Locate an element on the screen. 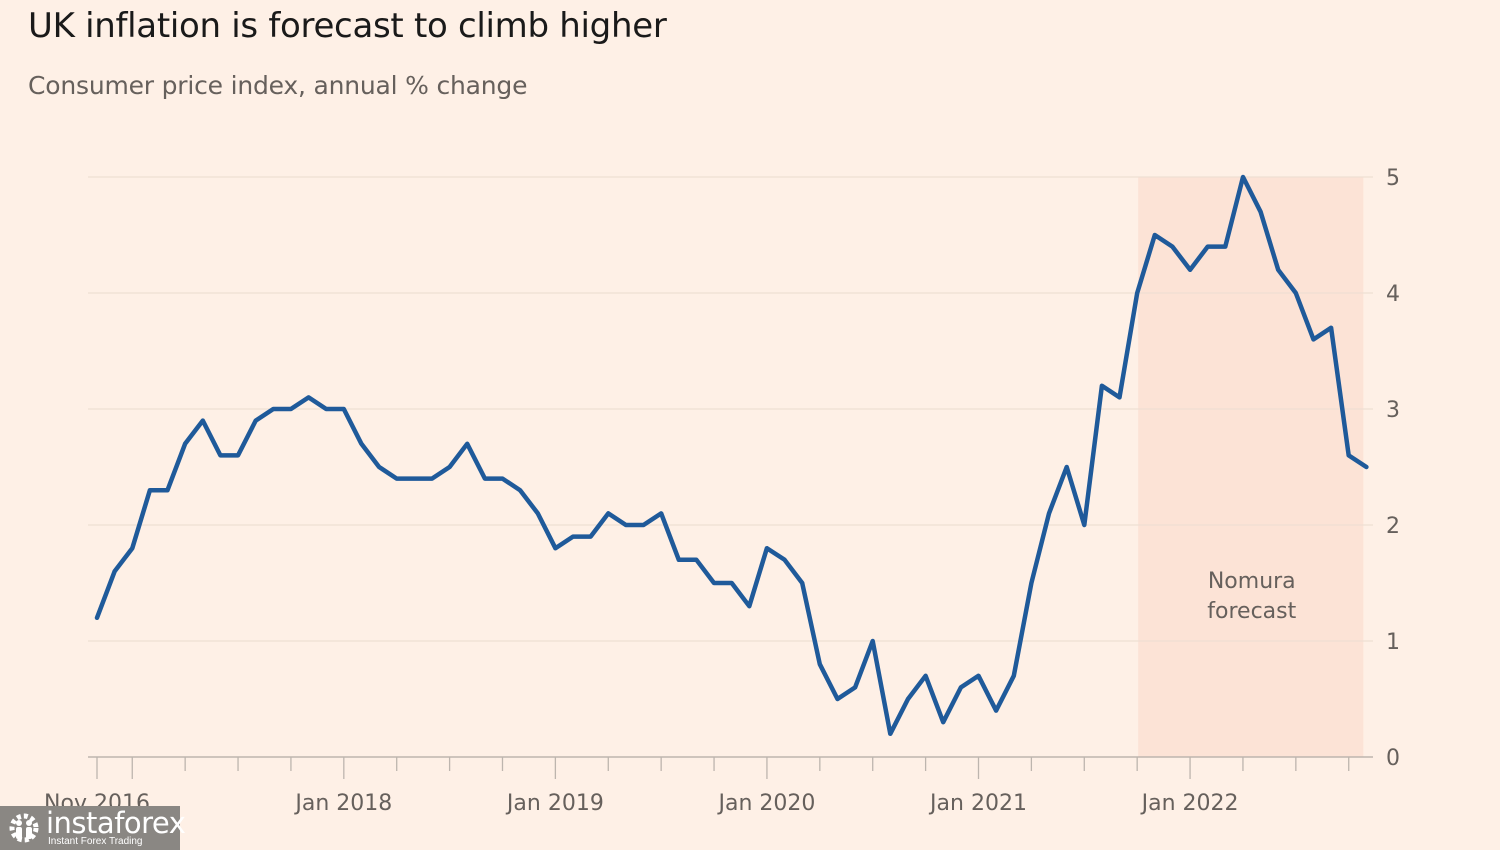  x-tick-label: Jan 2018 is located at coordinates (342, 803).